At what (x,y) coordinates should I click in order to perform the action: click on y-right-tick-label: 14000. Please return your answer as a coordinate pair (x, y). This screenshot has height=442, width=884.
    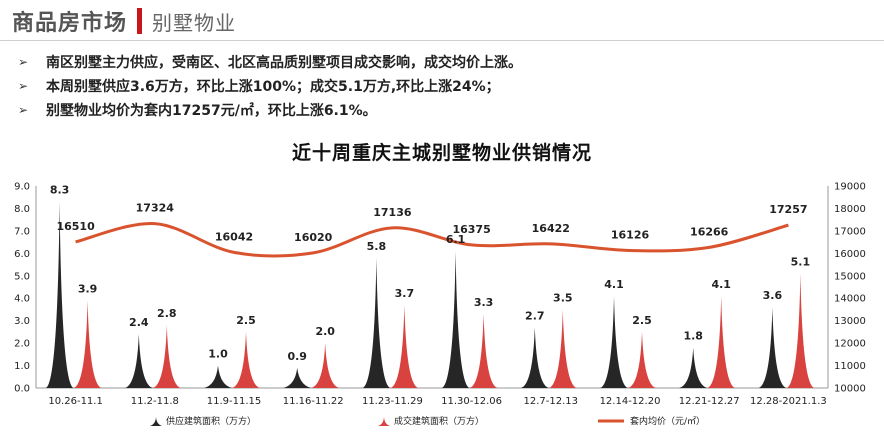
    Looking at the image, I should click on (850, 299).